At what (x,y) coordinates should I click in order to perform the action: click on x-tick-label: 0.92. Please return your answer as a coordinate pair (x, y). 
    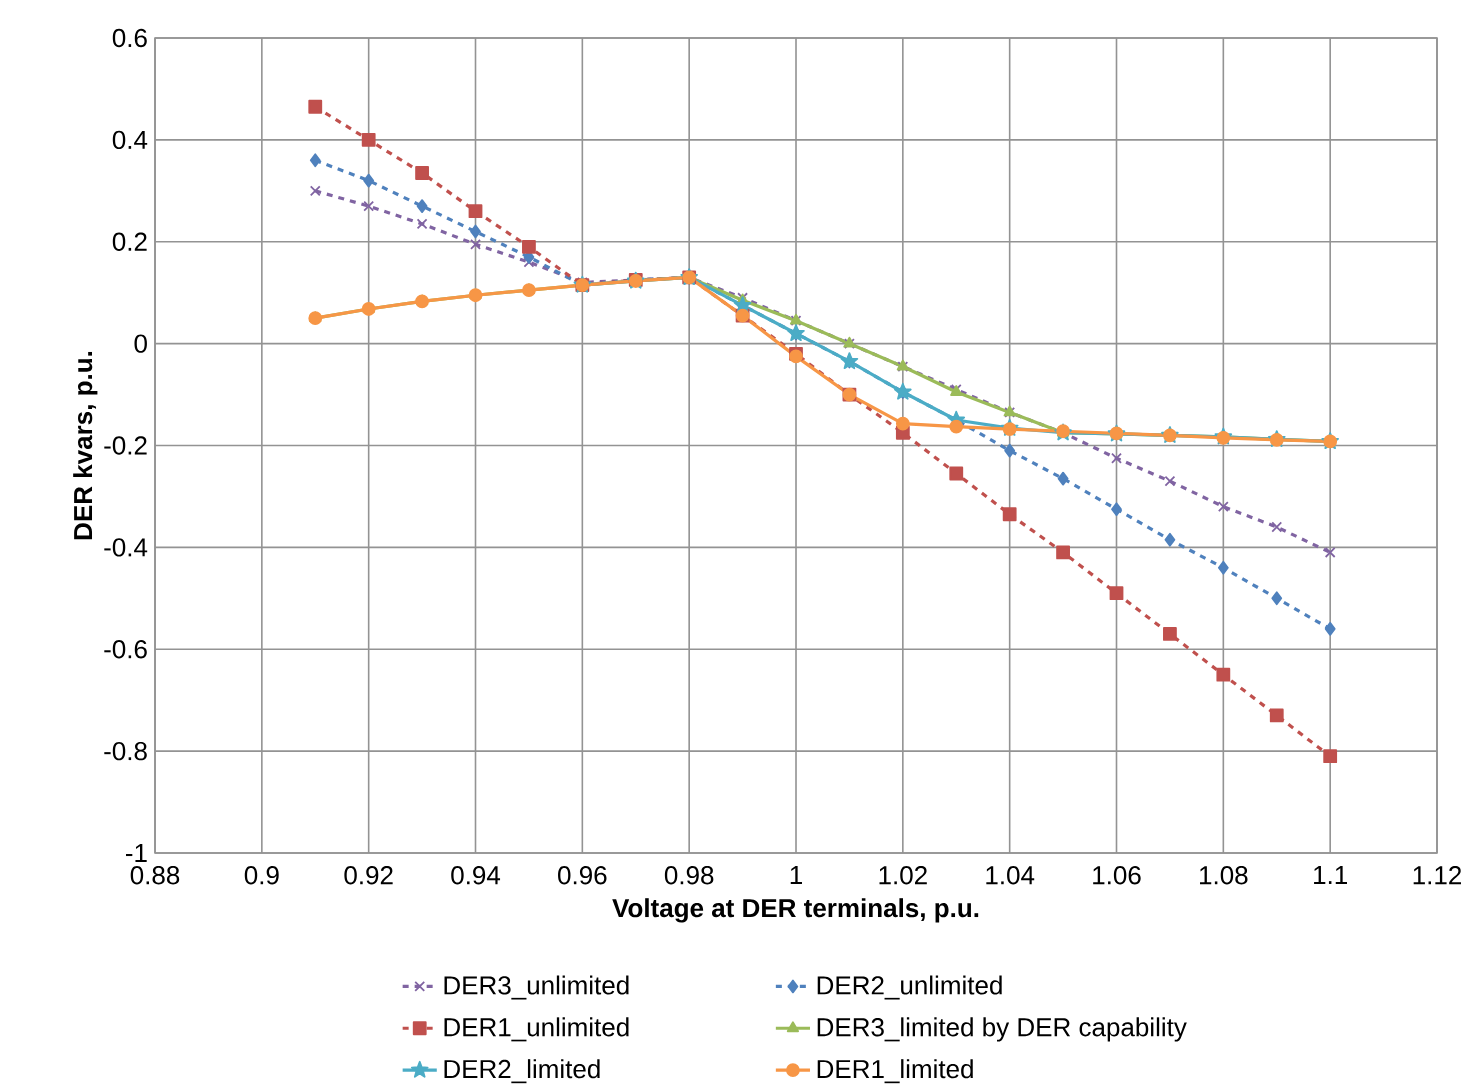
    Looking at the image, I should click on (368, 875).